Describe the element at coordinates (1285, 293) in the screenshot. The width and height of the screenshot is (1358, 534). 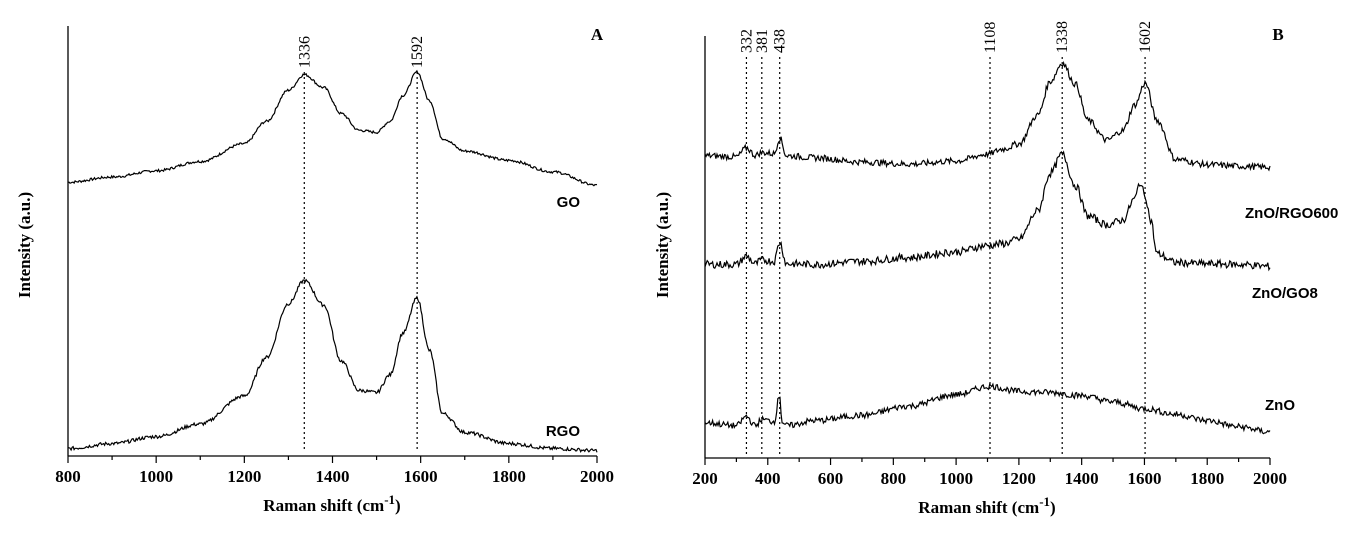
I see `series-label: ZnO/GO8` at that location.